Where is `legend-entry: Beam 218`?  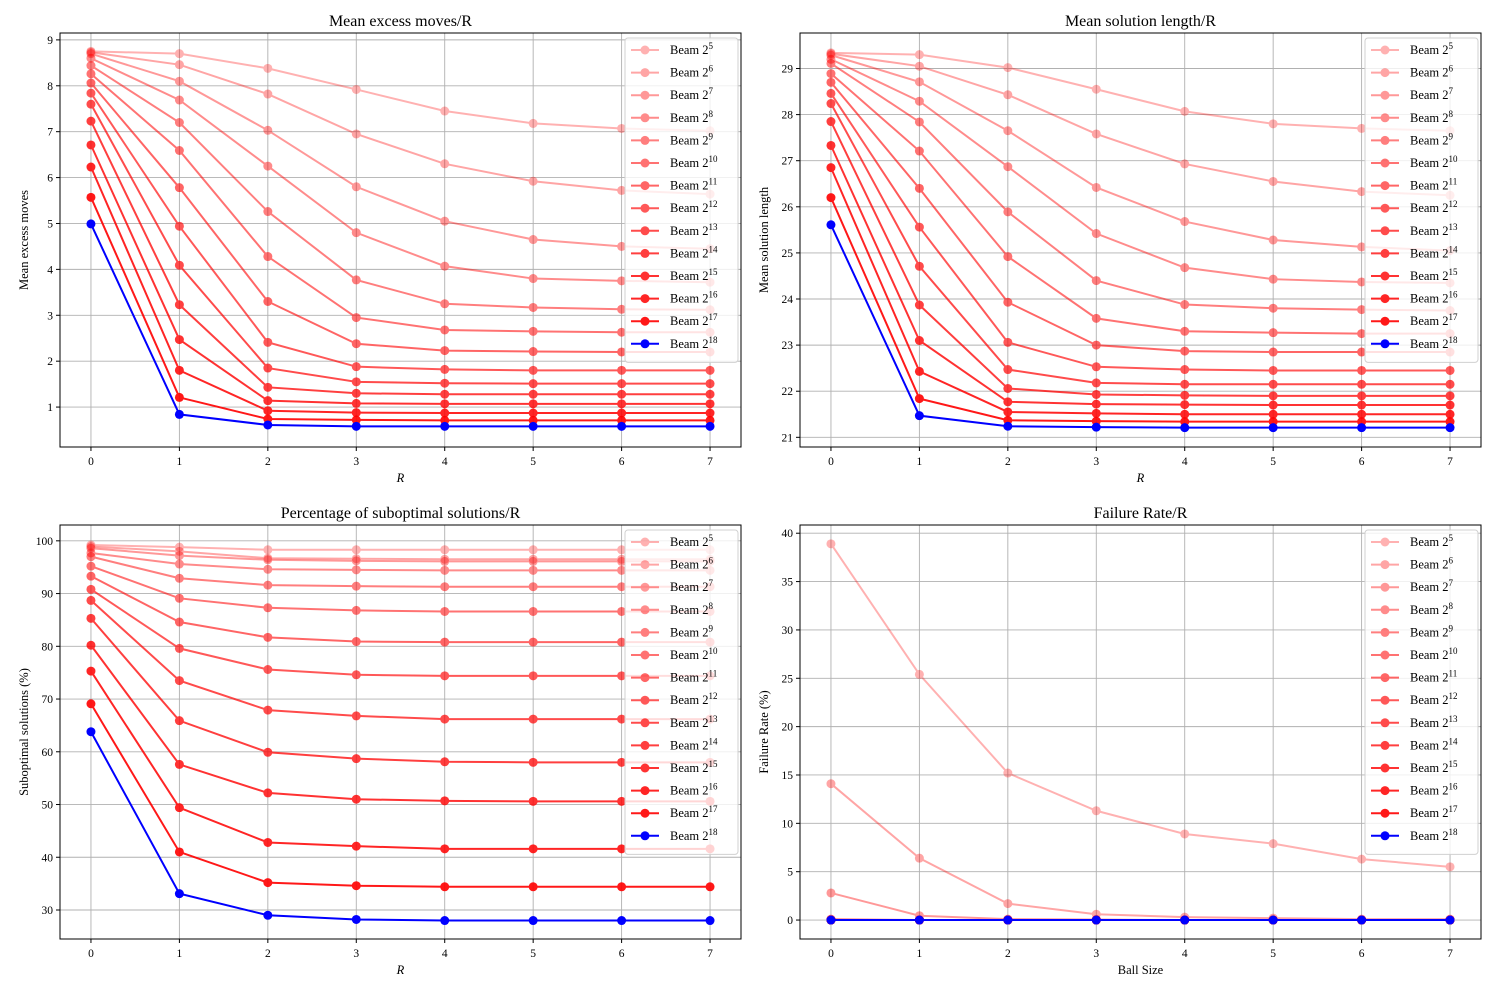
legend-entry: Beam 218 is located at coordinates (674, 343).